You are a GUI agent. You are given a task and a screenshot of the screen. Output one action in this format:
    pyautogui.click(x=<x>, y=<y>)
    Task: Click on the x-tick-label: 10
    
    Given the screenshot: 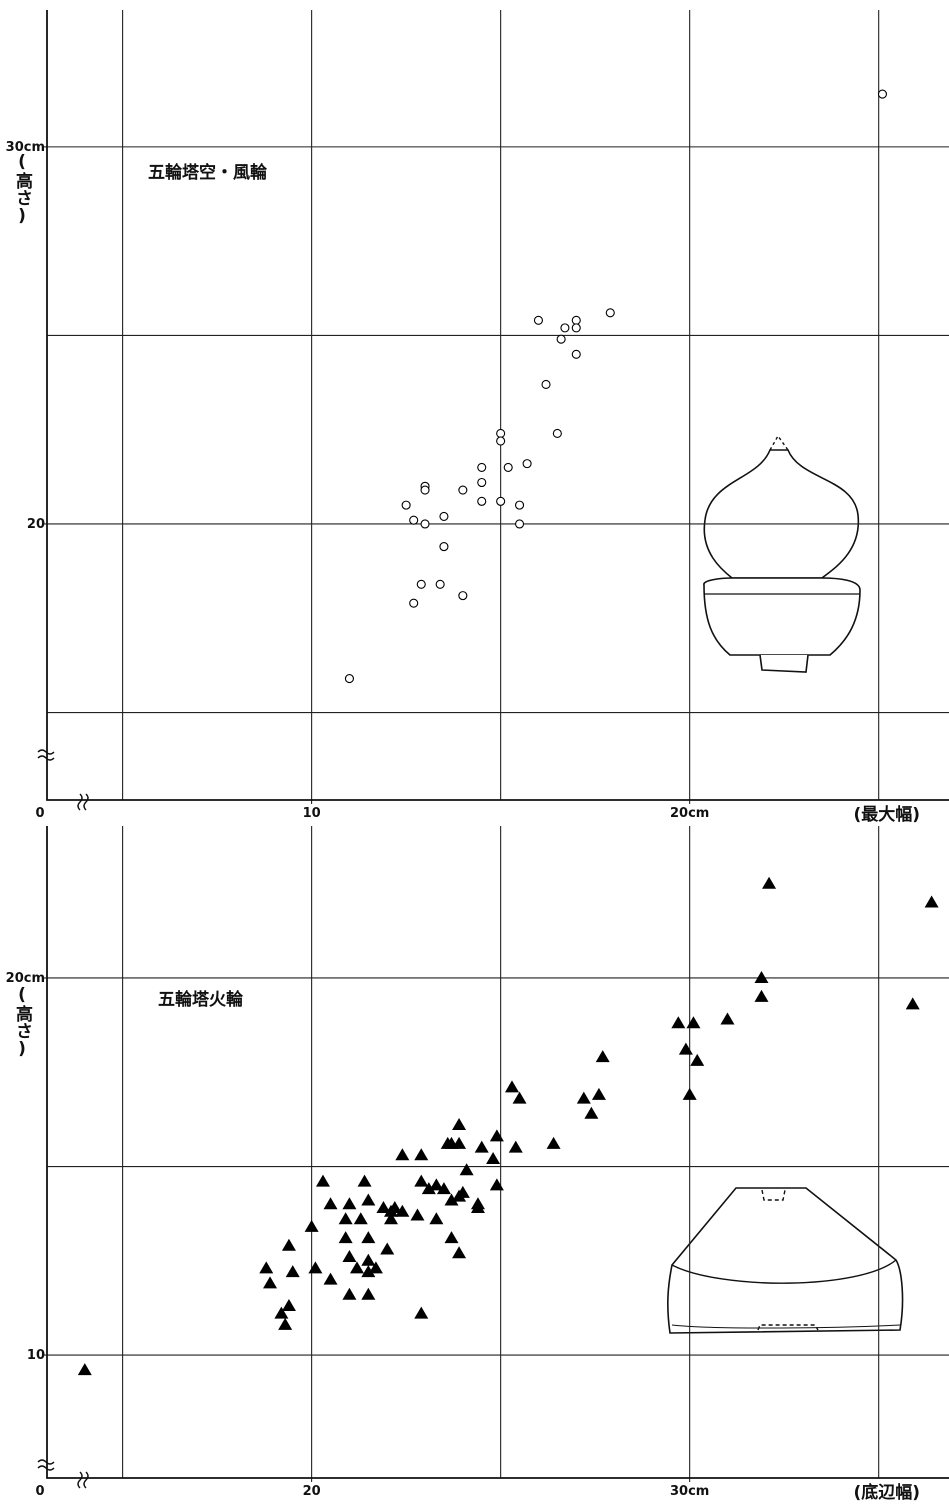 What is the action you would take?
    pyautogui.click(x=312, y=813)
    